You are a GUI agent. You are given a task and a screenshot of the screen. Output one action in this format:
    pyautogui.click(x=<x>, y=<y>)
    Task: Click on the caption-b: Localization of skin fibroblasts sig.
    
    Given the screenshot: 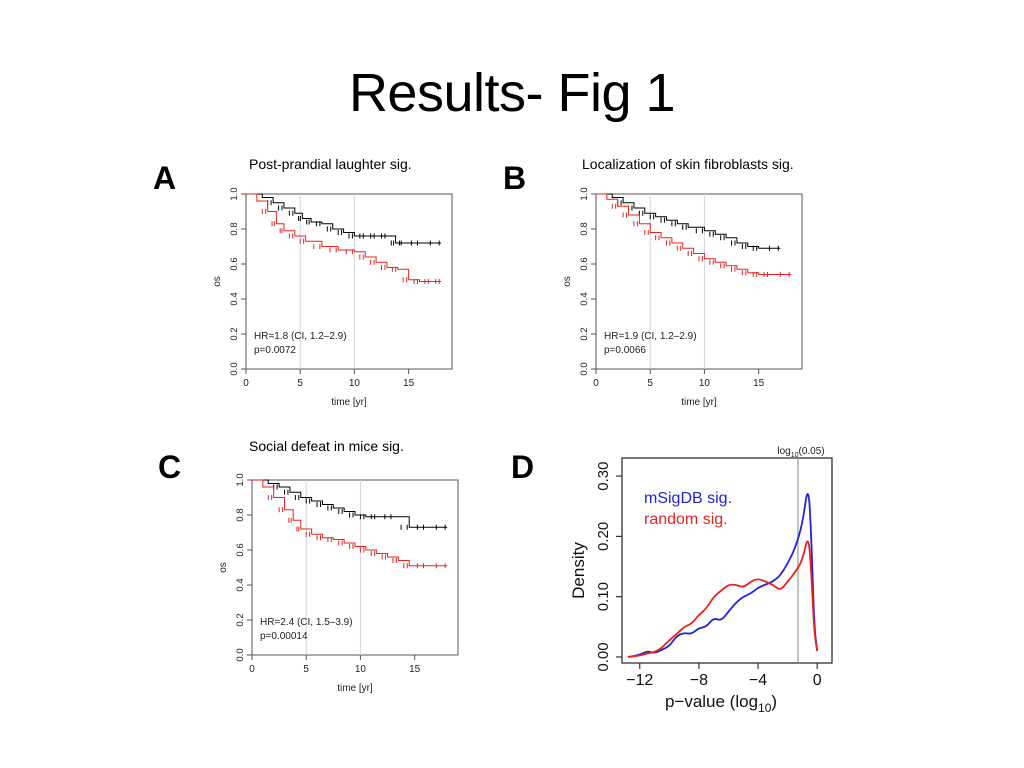 What is the action you would take?
    pyautogui.click(x=688, y=164)
    